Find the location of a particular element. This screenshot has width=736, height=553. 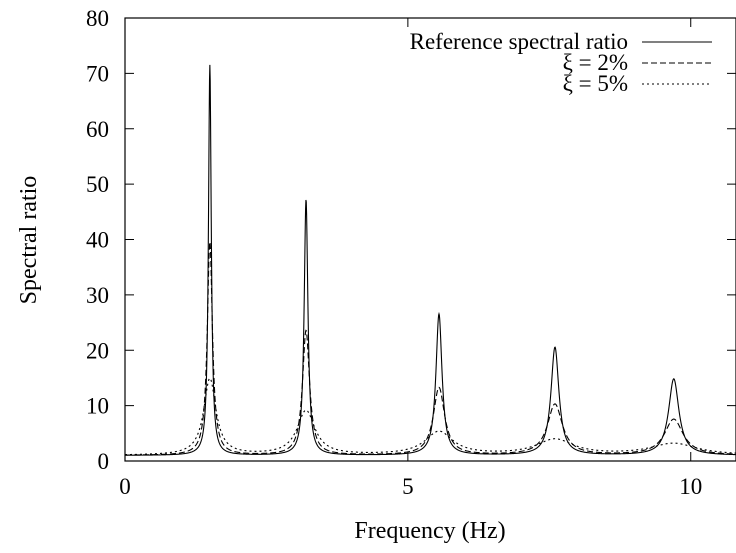

legend-label: ξ = 5% is located at coordinates (595, 83).